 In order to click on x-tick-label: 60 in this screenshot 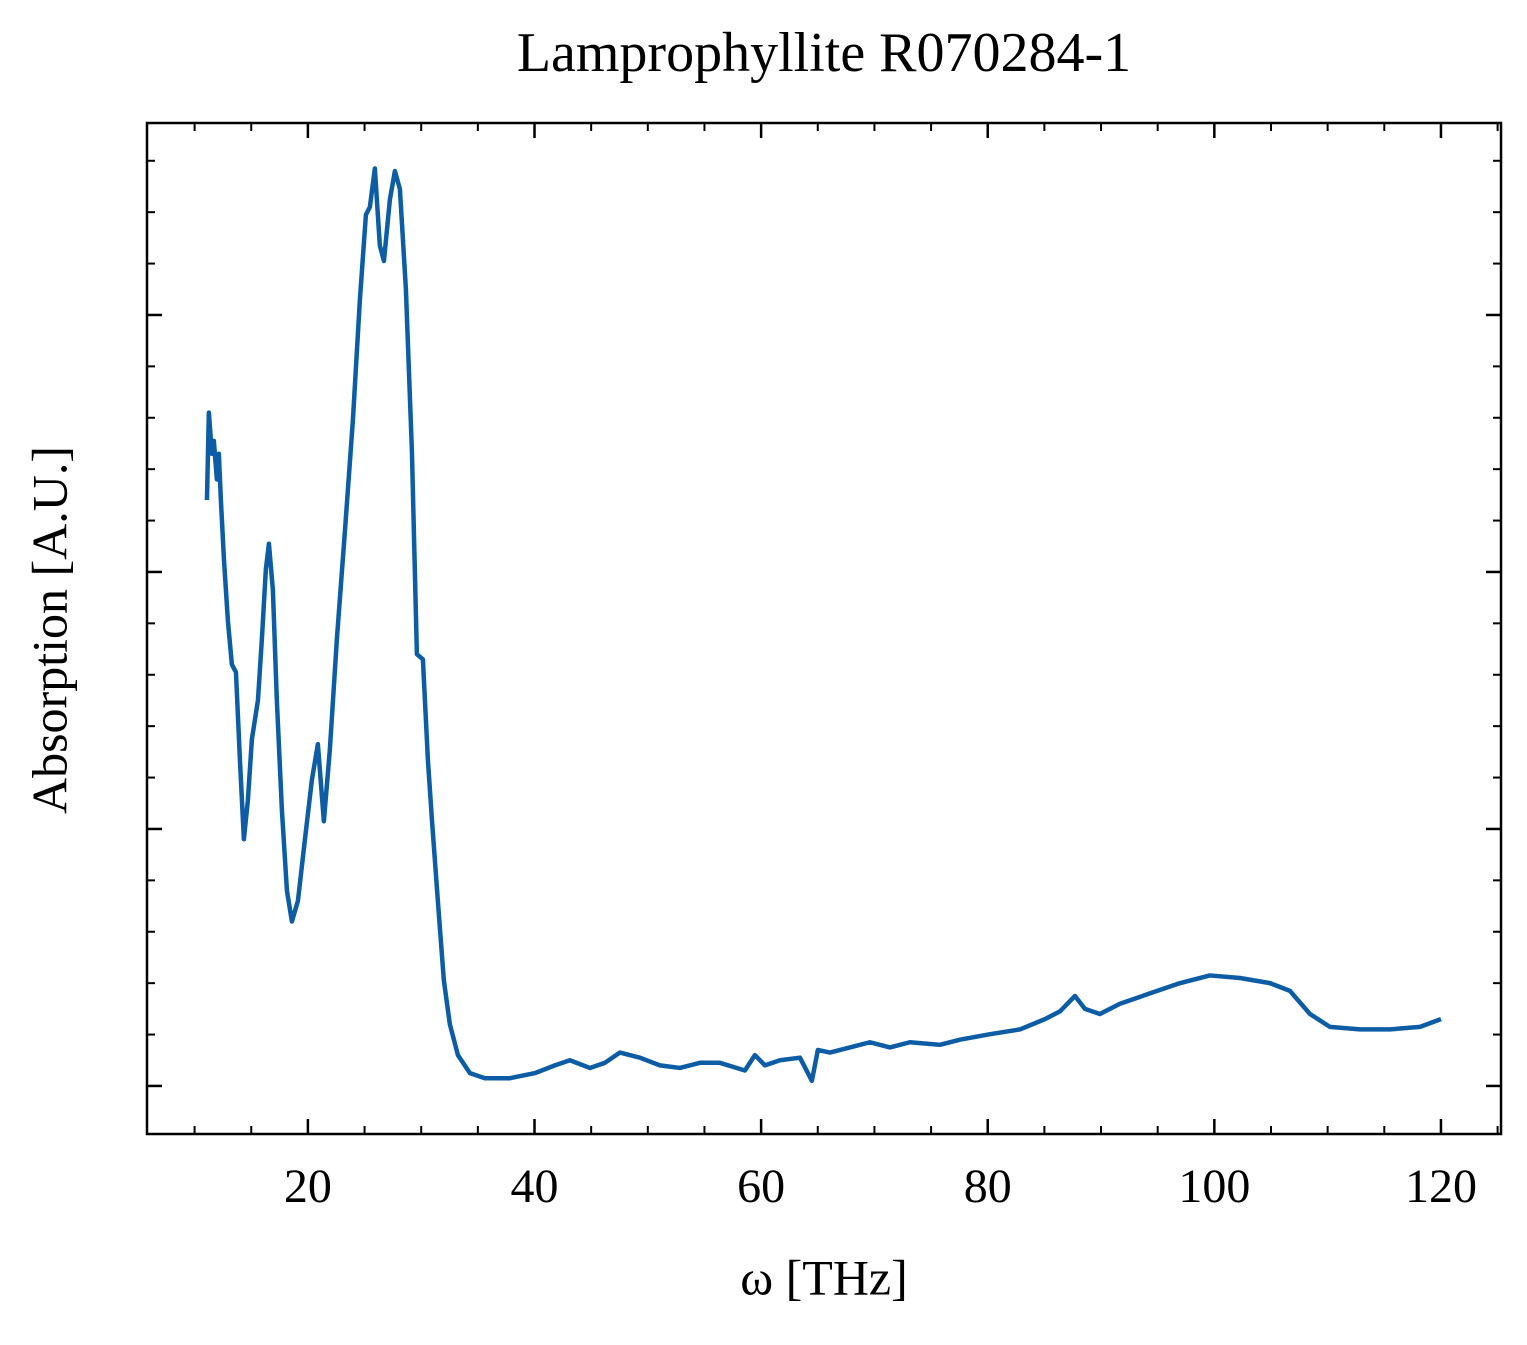, I will do `click(761, 1186)`.